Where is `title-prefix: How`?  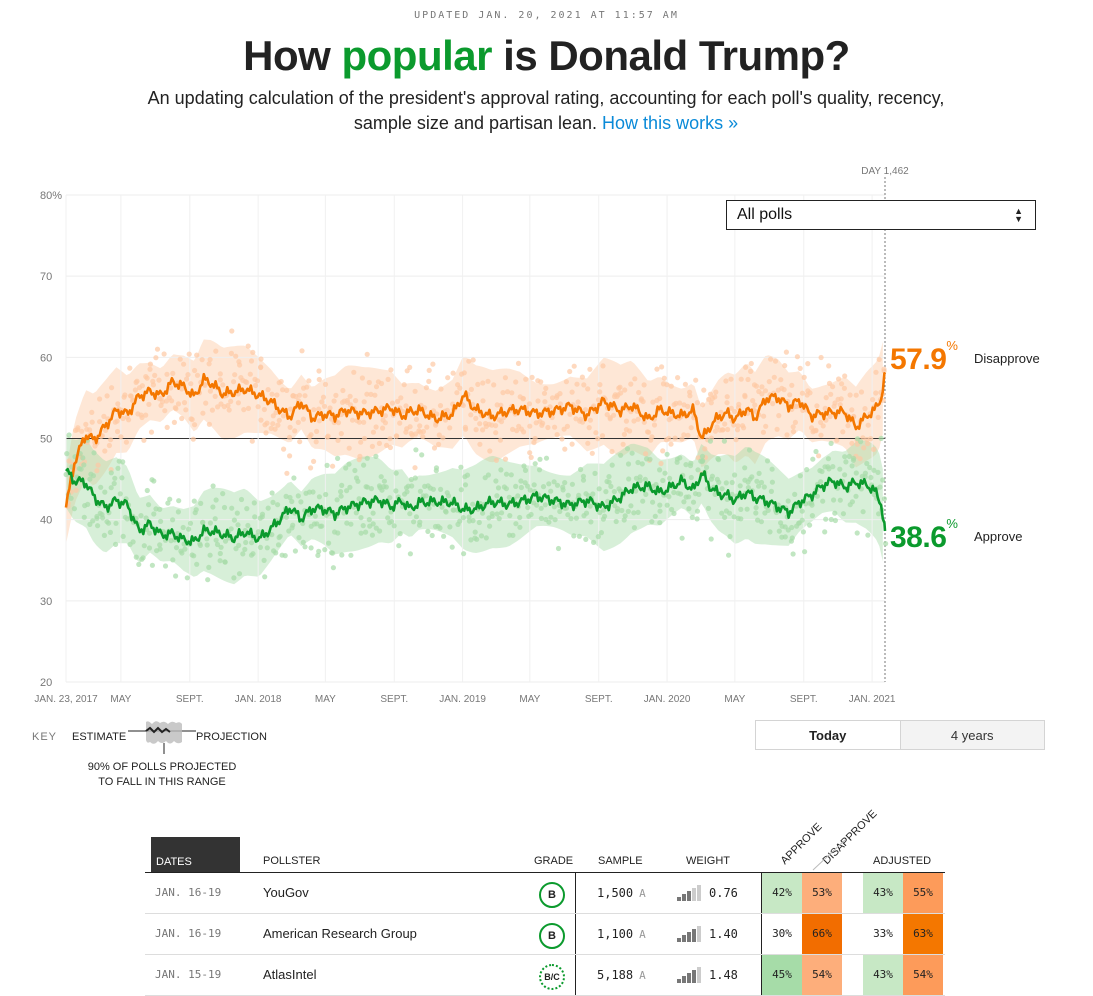
title-prefix: How is located at coordinates (292, 55).